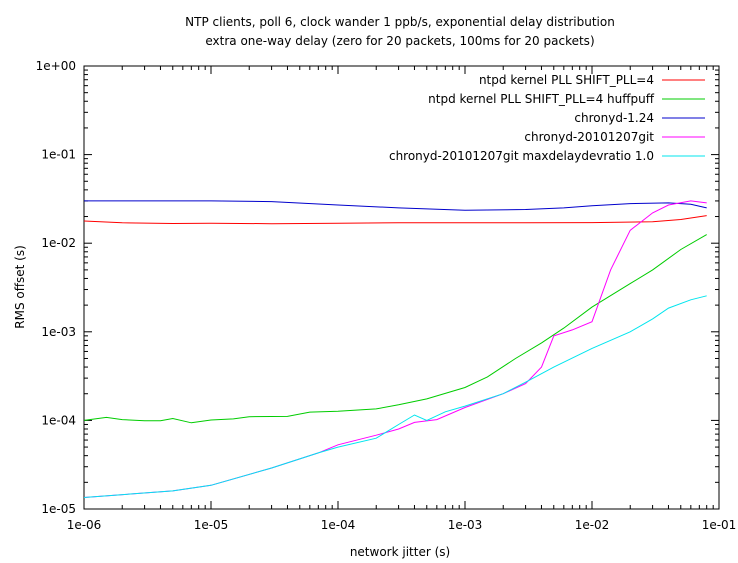  I want to click on x-axis-label: network jitter (s), so click(400, 552).